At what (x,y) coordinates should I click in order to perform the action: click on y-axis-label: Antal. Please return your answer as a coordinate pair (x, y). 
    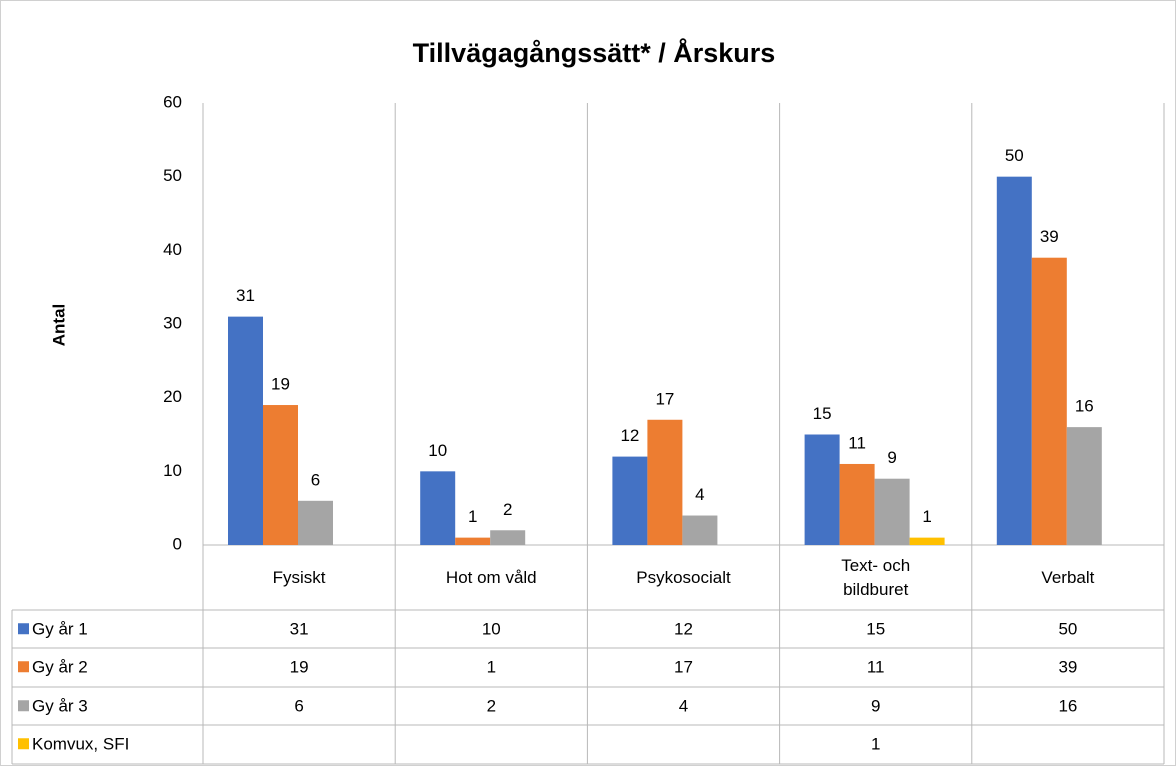
    Looking at the image, I should click on (58, 325).